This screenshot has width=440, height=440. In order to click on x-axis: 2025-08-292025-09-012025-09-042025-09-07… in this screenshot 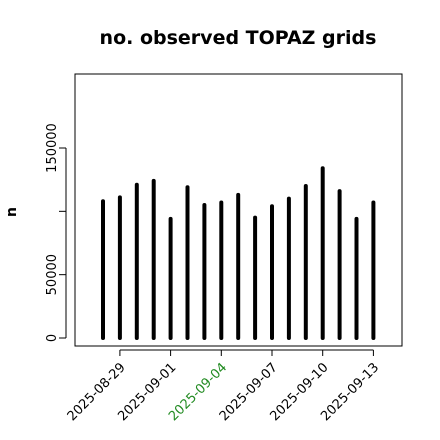, I will do `click(223, 386)`.